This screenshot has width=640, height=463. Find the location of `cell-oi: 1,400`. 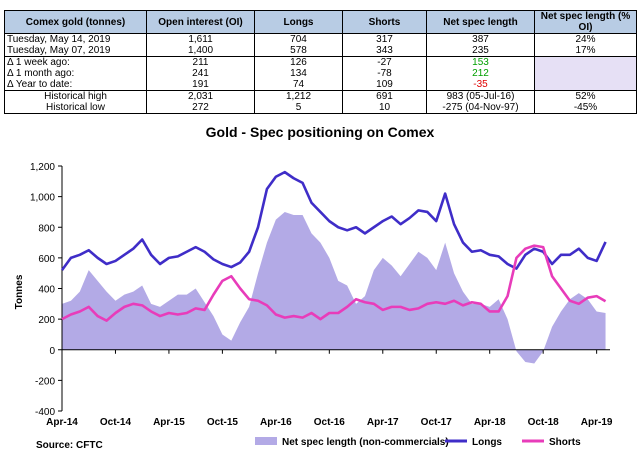

cell-oi: 1,400 is located at coordinates (200, 51).